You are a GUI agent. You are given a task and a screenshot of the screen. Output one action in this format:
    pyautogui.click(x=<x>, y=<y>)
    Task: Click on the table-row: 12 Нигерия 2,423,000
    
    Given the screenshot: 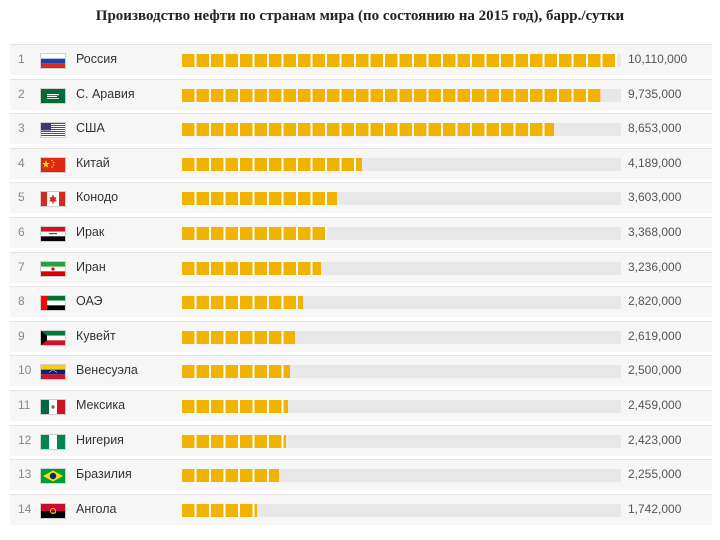 What is the action you would take?
    pyautogui.click(x=361, y=440)
    